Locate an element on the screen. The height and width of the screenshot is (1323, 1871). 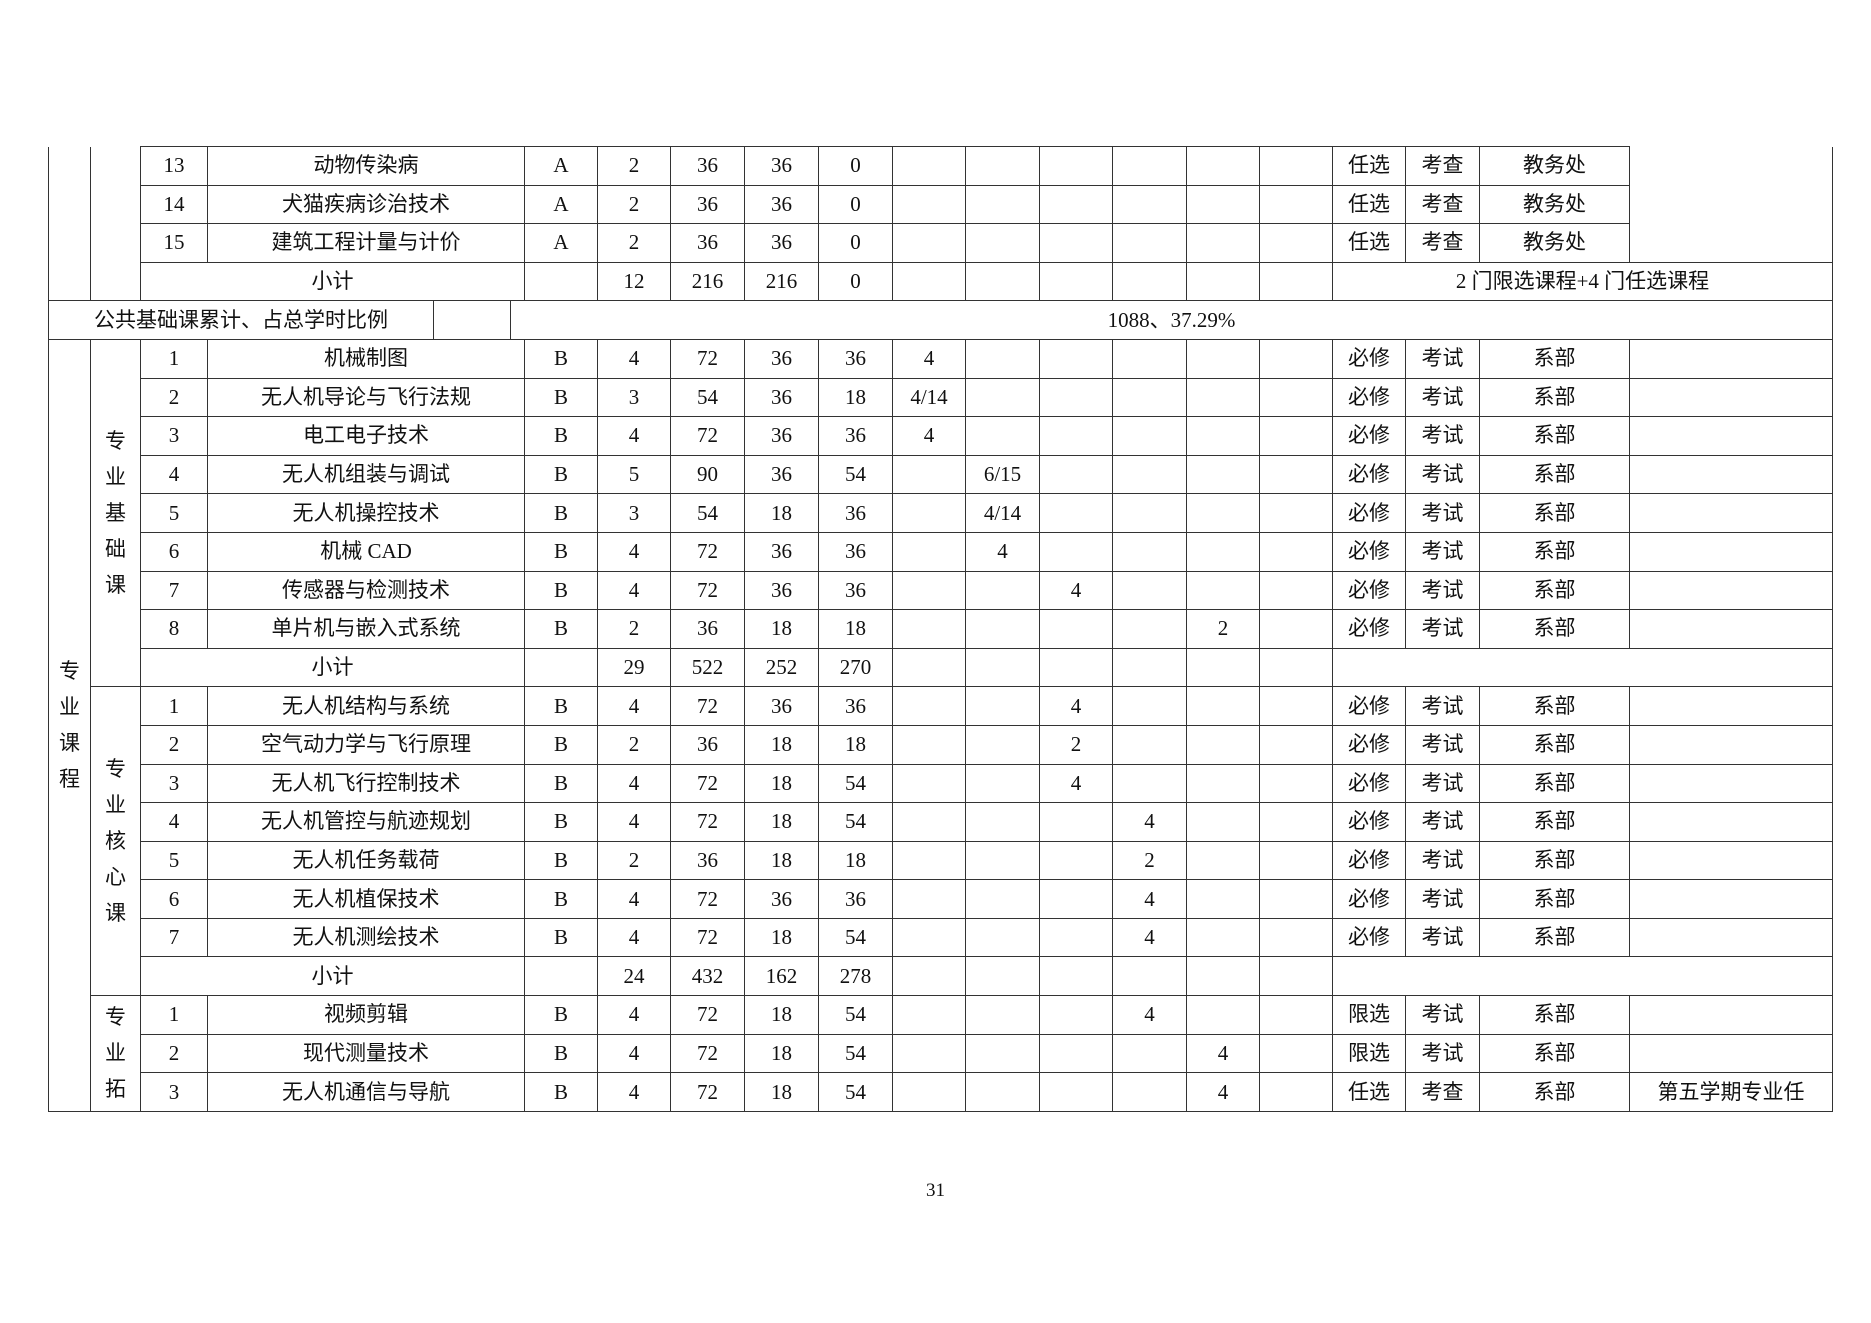
table-row: 8 单片机与嵌入式系统 B 2 36 18 18 2 必修 考试 系部 is located at coordinates (941, 629).